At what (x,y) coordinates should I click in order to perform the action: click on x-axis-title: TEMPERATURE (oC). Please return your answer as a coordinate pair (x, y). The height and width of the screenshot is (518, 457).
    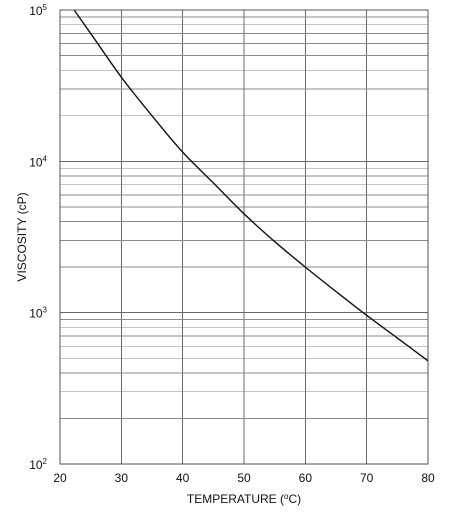
    Looking at the image, I should click on (244, 499).